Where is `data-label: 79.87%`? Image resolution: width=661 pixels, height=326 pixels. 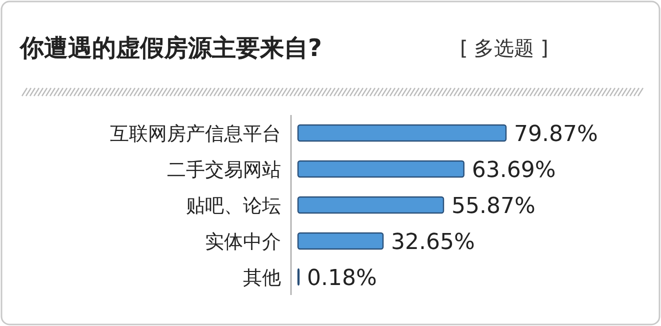
data-label: 79.87% is located at coordinates (556, 134).